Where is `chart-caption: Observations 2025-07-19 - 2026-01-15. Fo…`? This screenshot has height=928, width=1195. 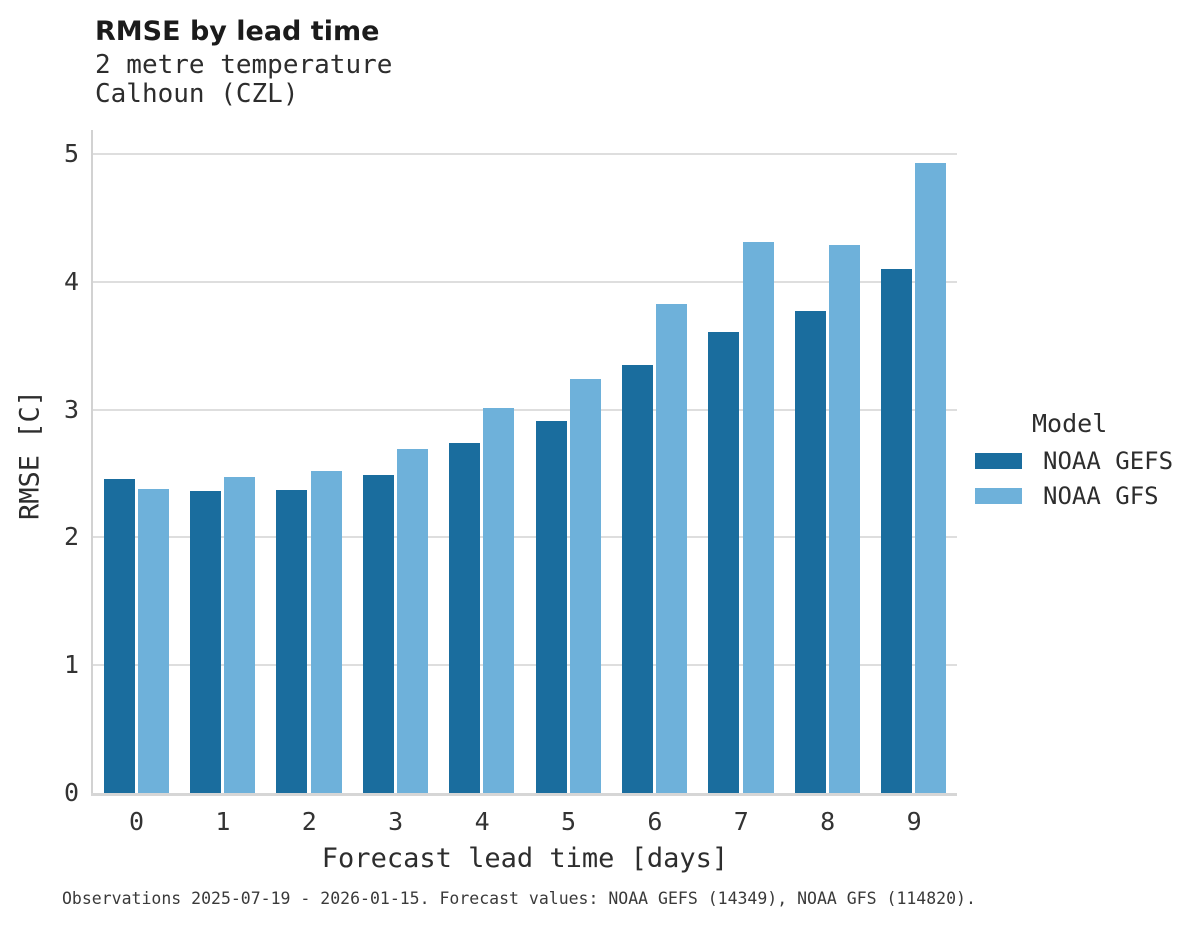
chart-caption: Observations 2025-07-19 - 2026-01-15. Fo… is located at coordinates (519, 898).